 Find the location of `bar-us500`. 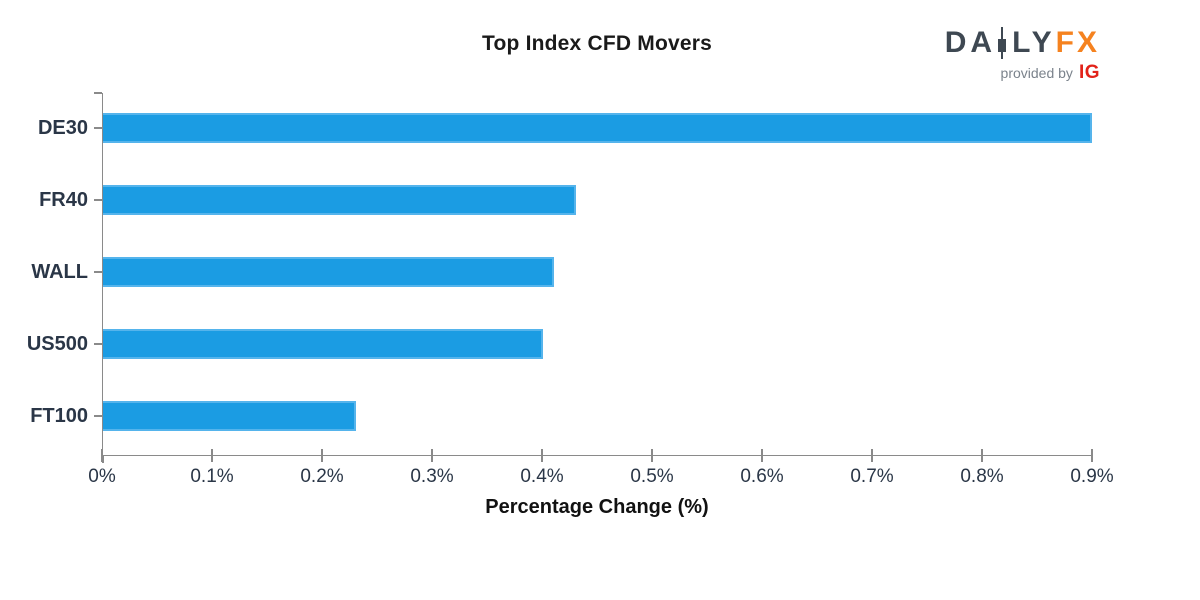

bar-us500 is located at coordinates (323, 344).